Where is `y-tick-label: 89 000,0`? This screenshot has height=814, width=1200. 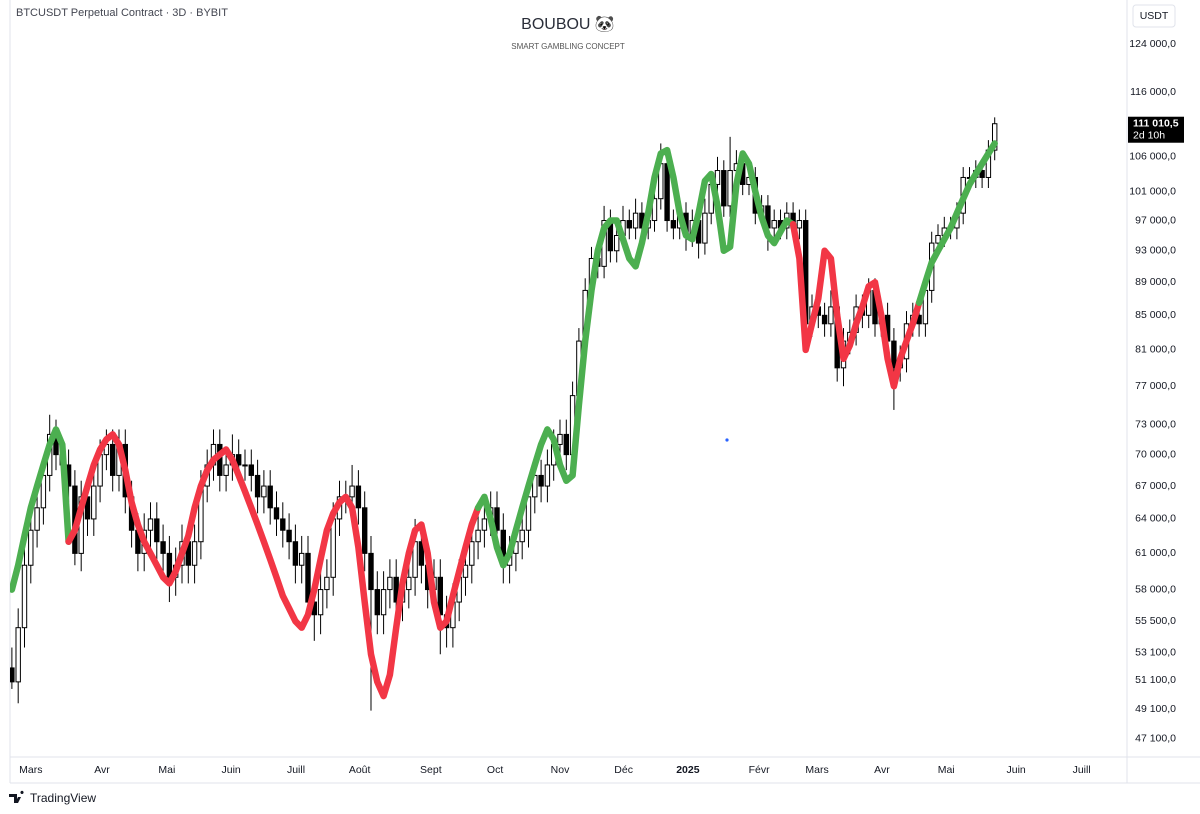 y-tick-label: 89 000,0 is located at coordinates (1155, 282).